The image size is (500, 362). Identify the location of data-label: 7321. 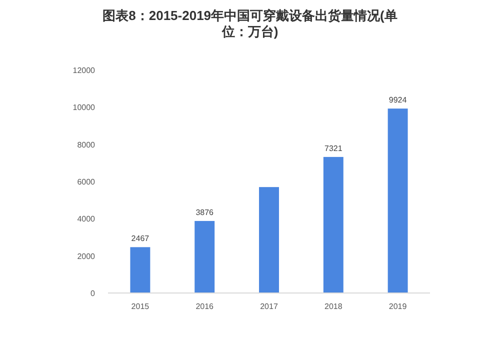
(333, 148).